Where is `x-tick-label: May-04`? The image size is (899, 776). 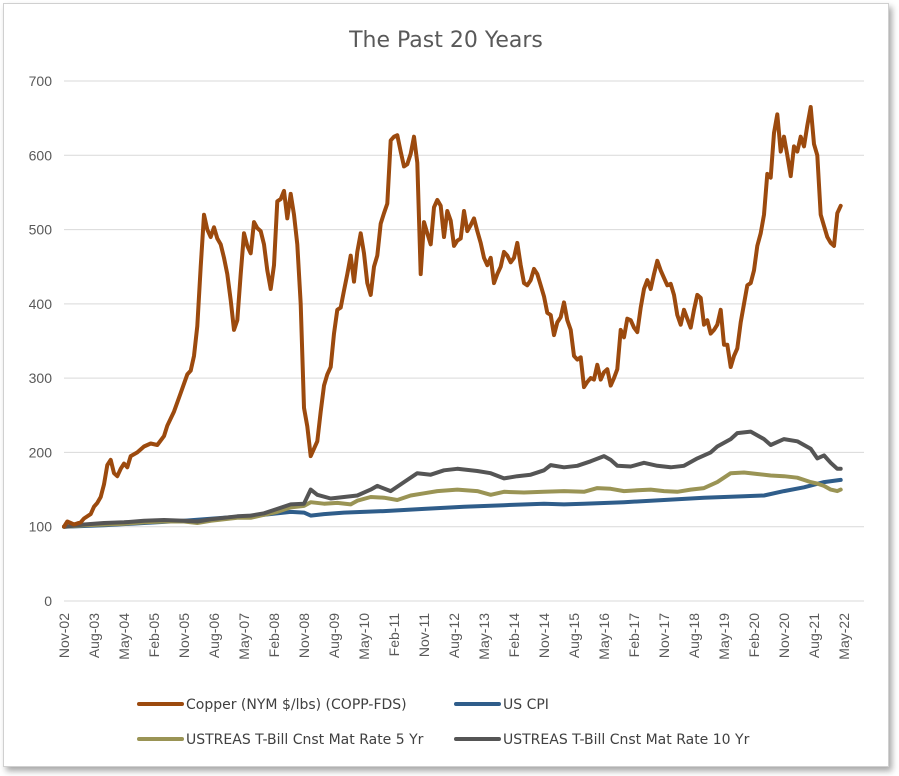 x-tick-label: May-04 is located at coordinates (124, 636).